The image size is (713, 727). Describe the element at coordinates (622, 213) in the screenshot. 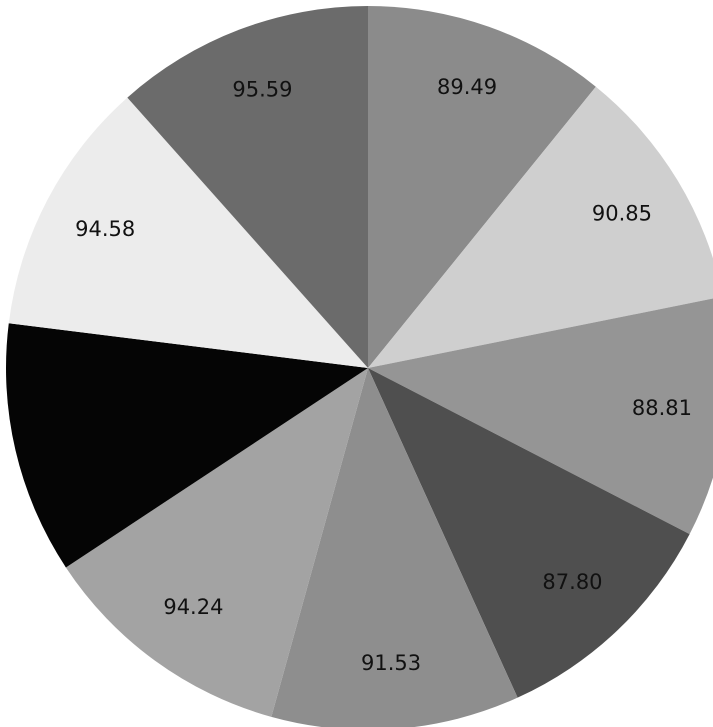

I see `slice-value-label: 90.85` at that location.